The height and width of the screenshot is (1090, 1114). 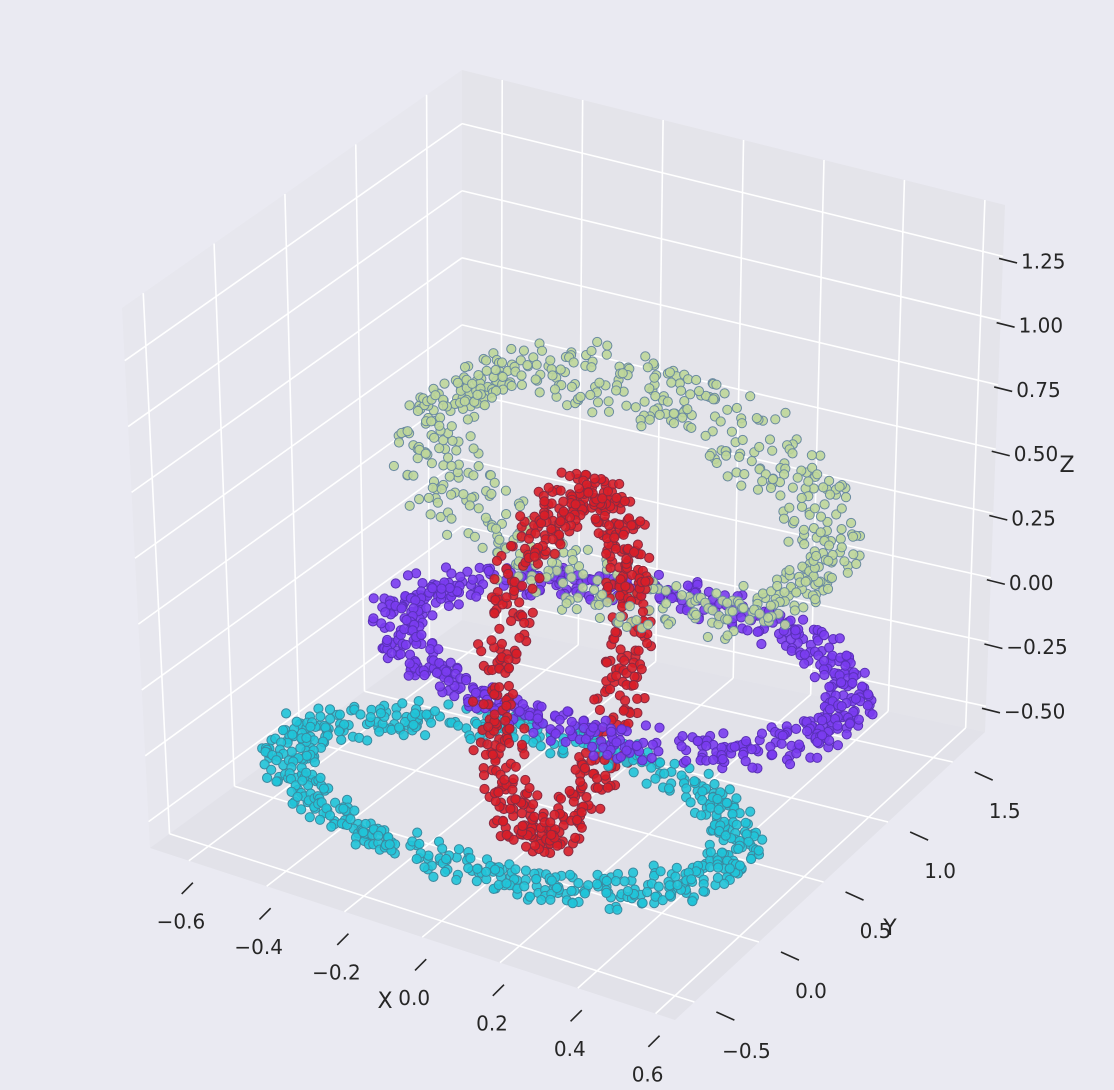 I want to click on x-axis-label: X, so click(x=384, y=1001).